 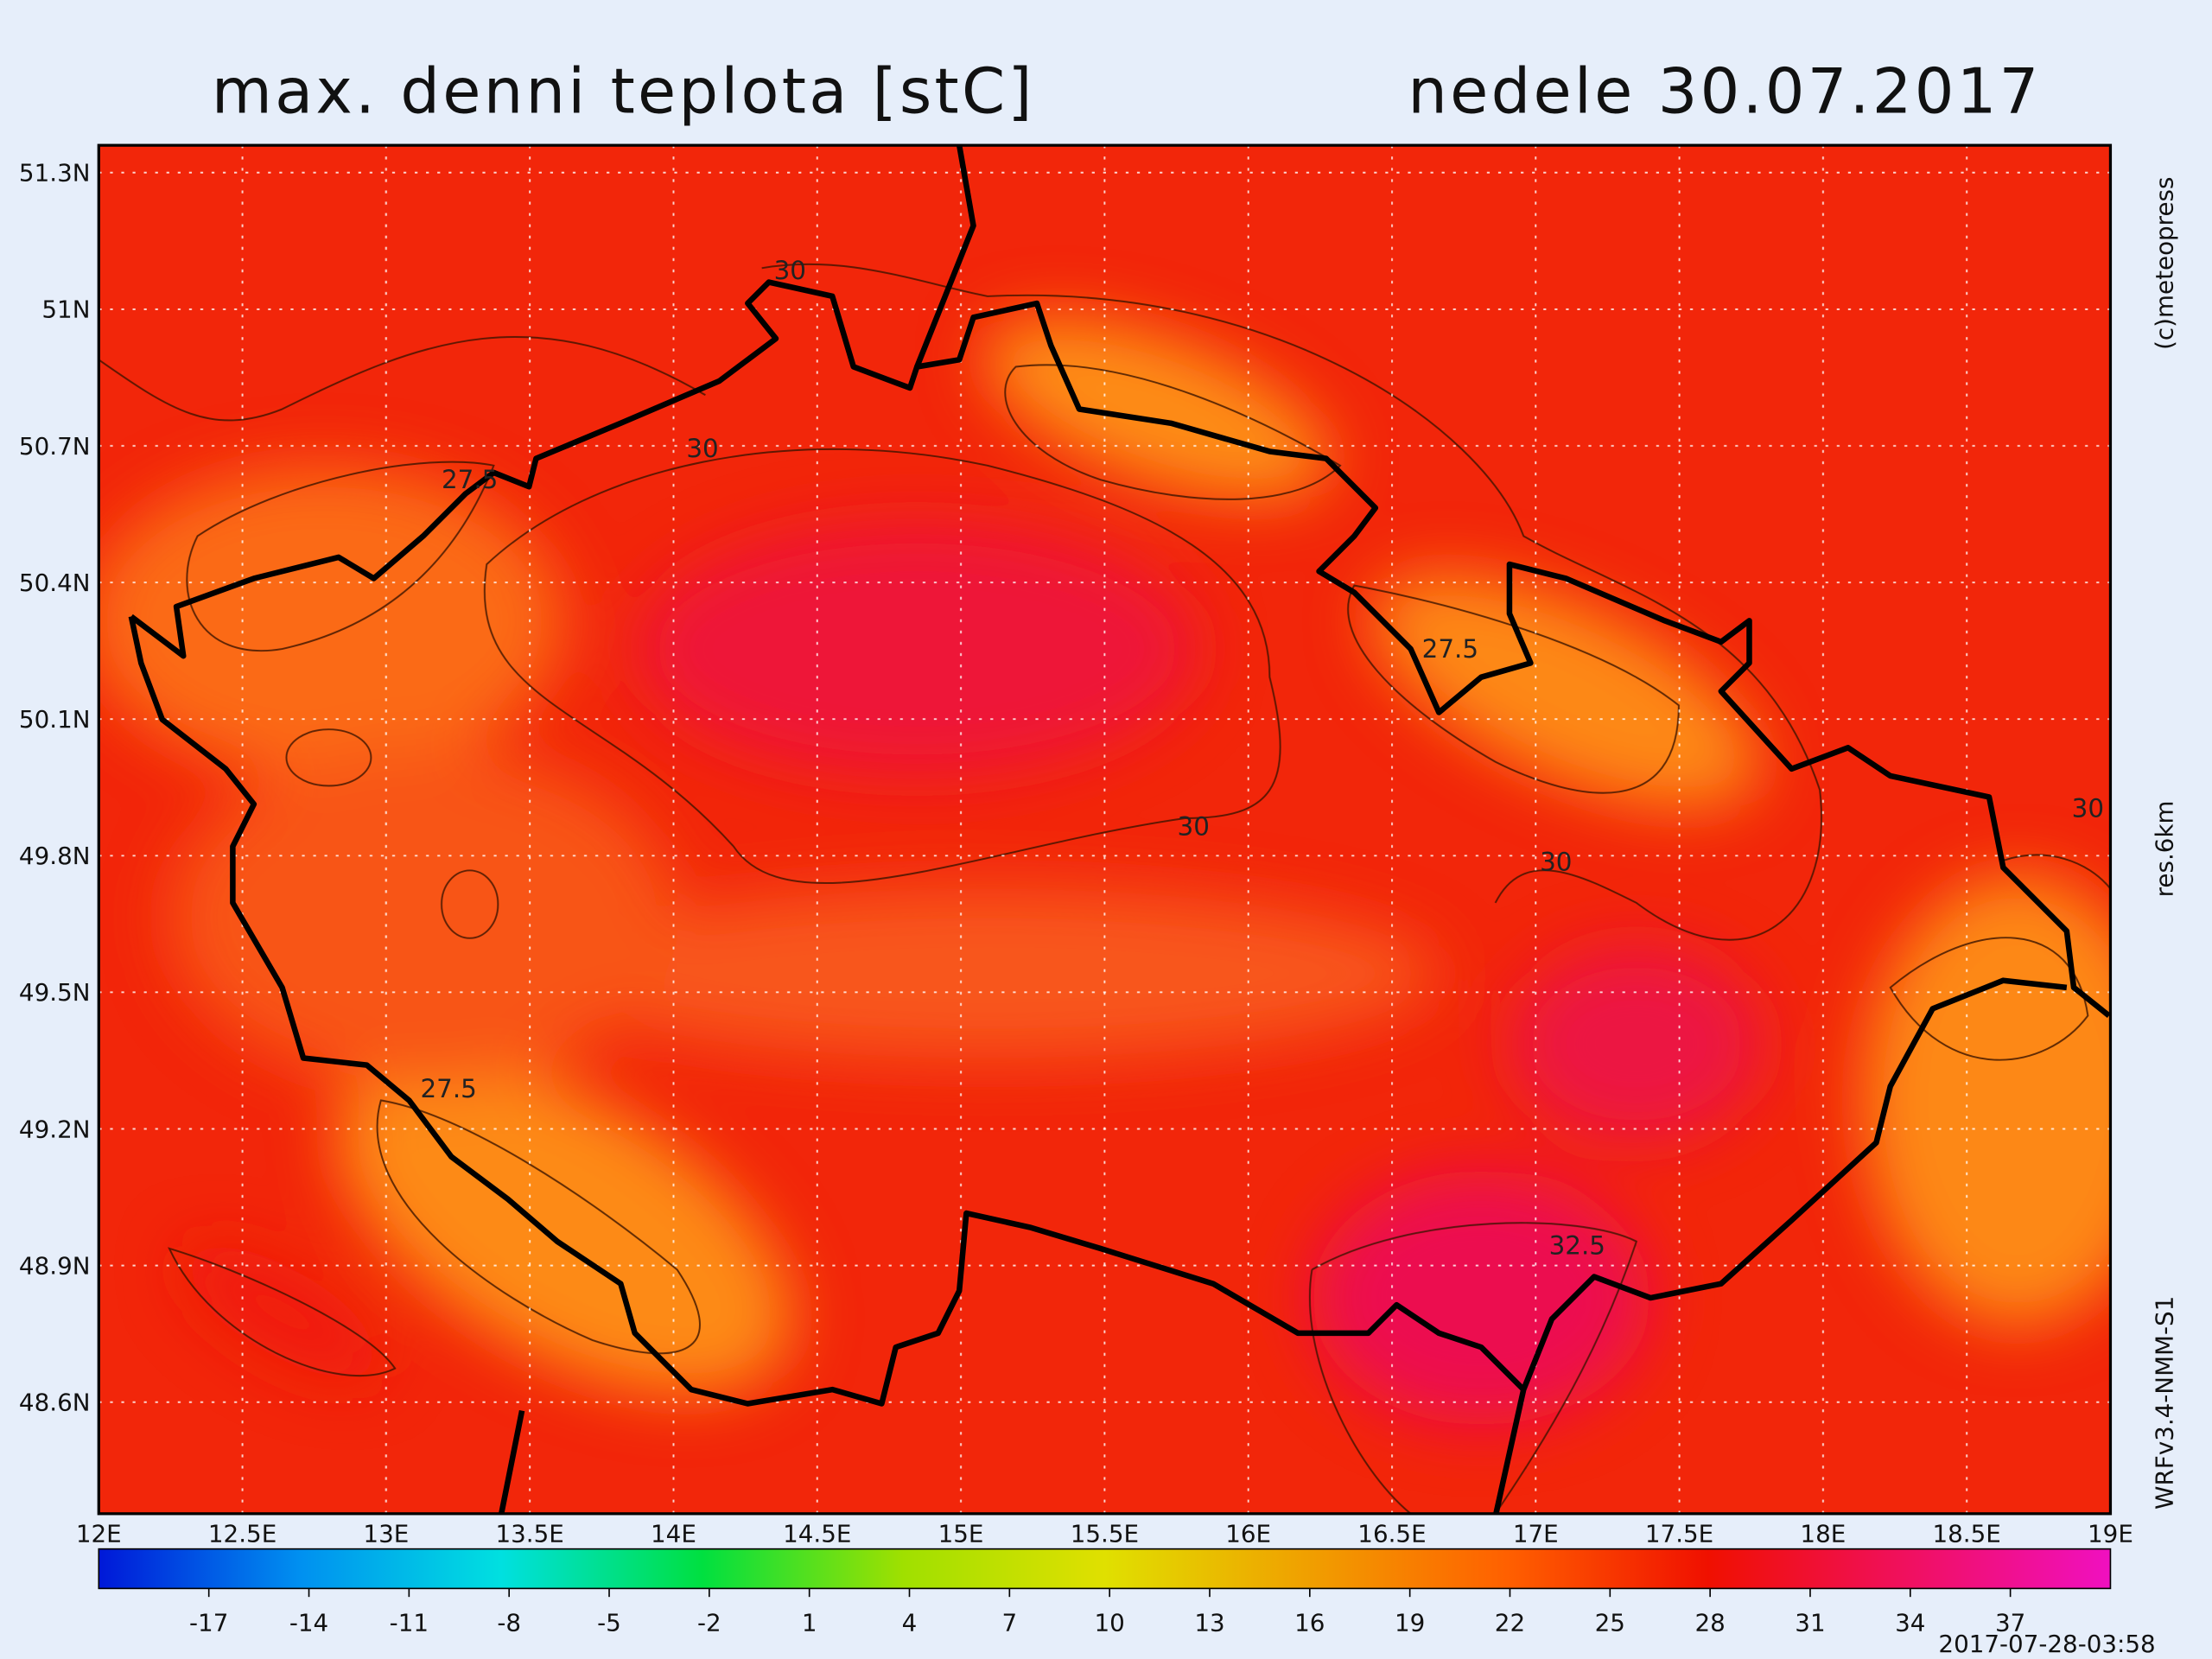 What do you see at coordinates (55, 1403) in the screenshot?
I see `lat-tick-label: 48.6N` at bounding box center [55, 1403].